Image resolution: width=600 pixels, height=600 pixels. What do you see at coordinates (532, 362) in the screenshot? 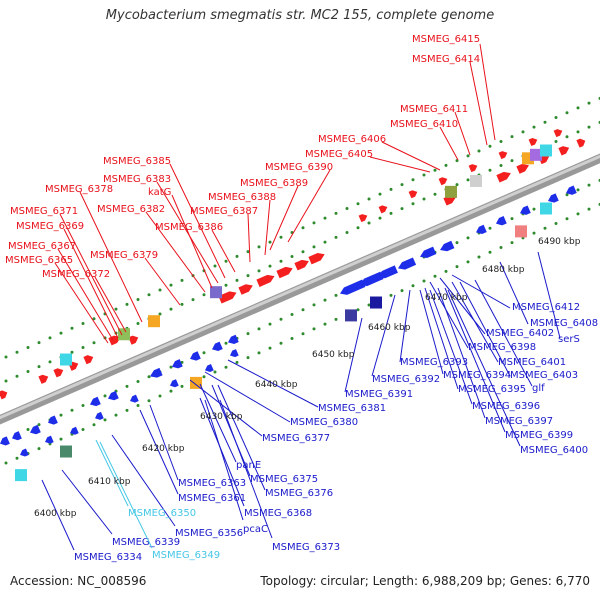
I see `label-msmeg-6401: MSMEG_6401` at bounding box center [532, 362].